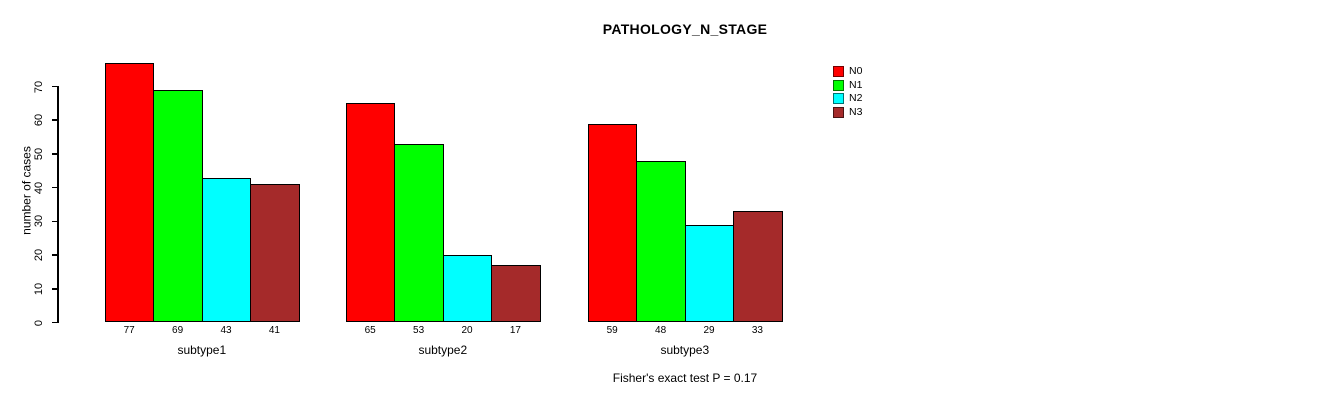  I want to click on bar-N0-subtype2, so click(371, 213).